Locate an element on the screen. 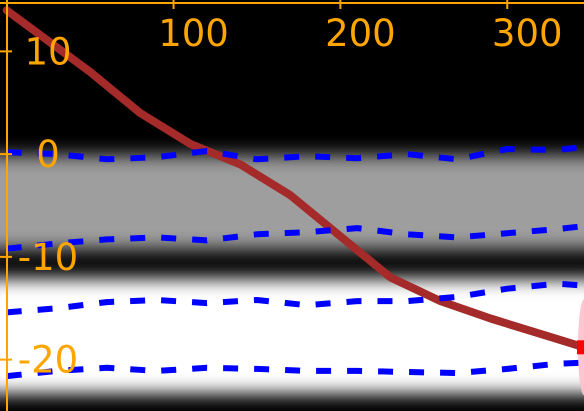 This screenshot has width=584, height=411. y-tick-label: 0 is located at coordinates (48, 154).